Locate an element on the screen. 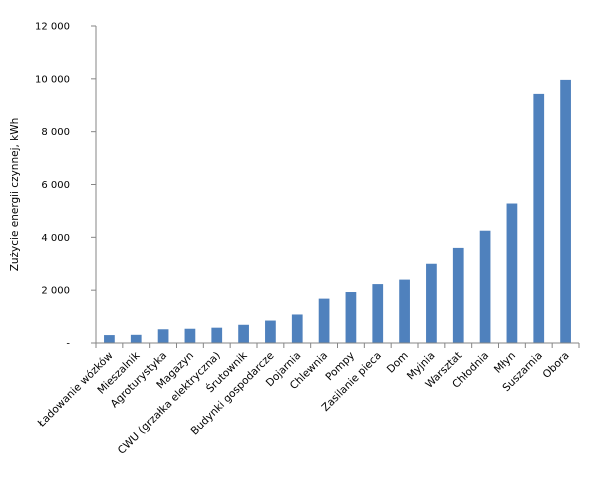  y-tick-label: 12 000 is located at coordinates (52, 27).